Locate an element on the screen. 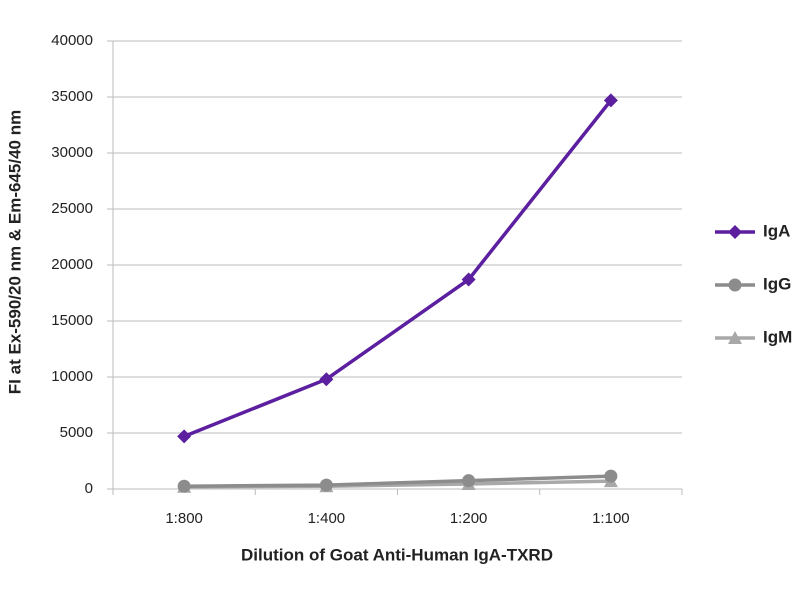  y-axis-label: FI at Ex-590/20 nm & Em-645/40 nm is located at coordinates (14, 252).